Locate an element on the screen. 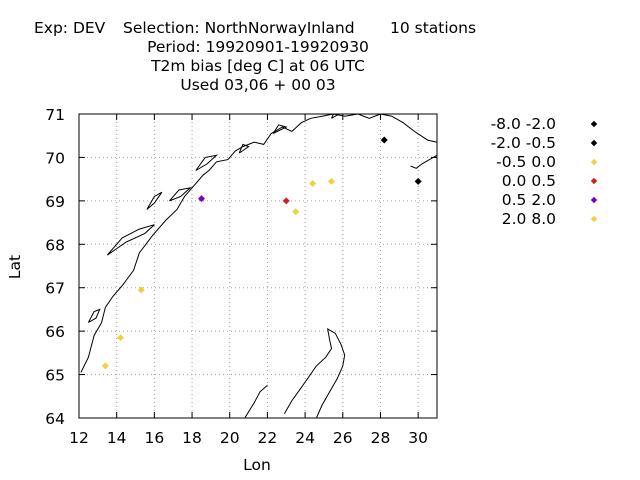 This screenshot has width=640, height=480. legend-label: 0.0 0.5 is located at coordinates (529, 181).